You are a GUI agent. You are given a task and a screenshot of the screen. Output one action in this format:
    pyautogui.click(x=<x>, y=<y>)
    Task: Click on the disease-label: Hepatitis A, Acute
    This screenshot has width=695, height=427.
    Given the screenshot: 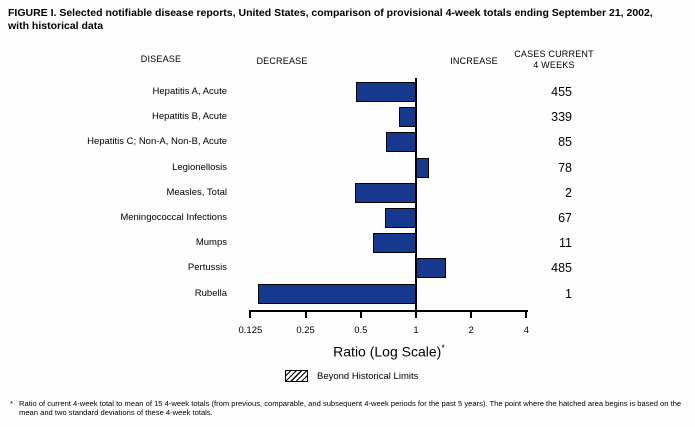 What is the action you would take?
    pyautogui.click(x=189, y=91)
    